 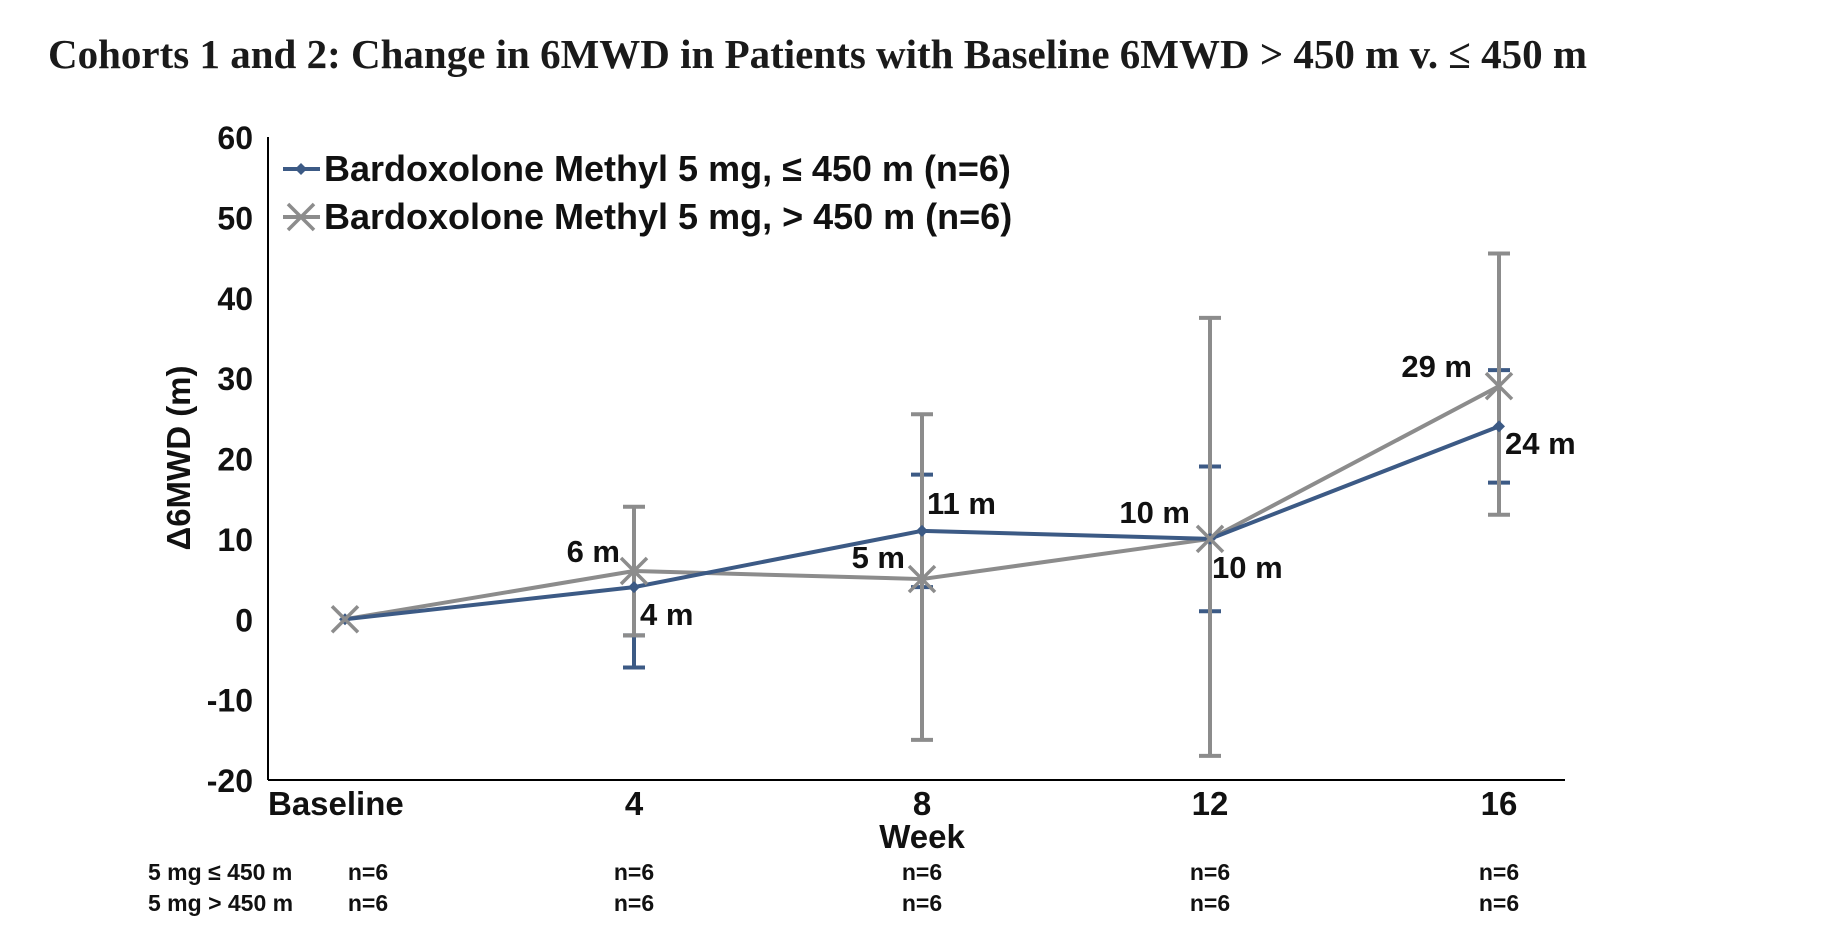 I want to click on y-tick-label: 60, so click(x=235, y=138).